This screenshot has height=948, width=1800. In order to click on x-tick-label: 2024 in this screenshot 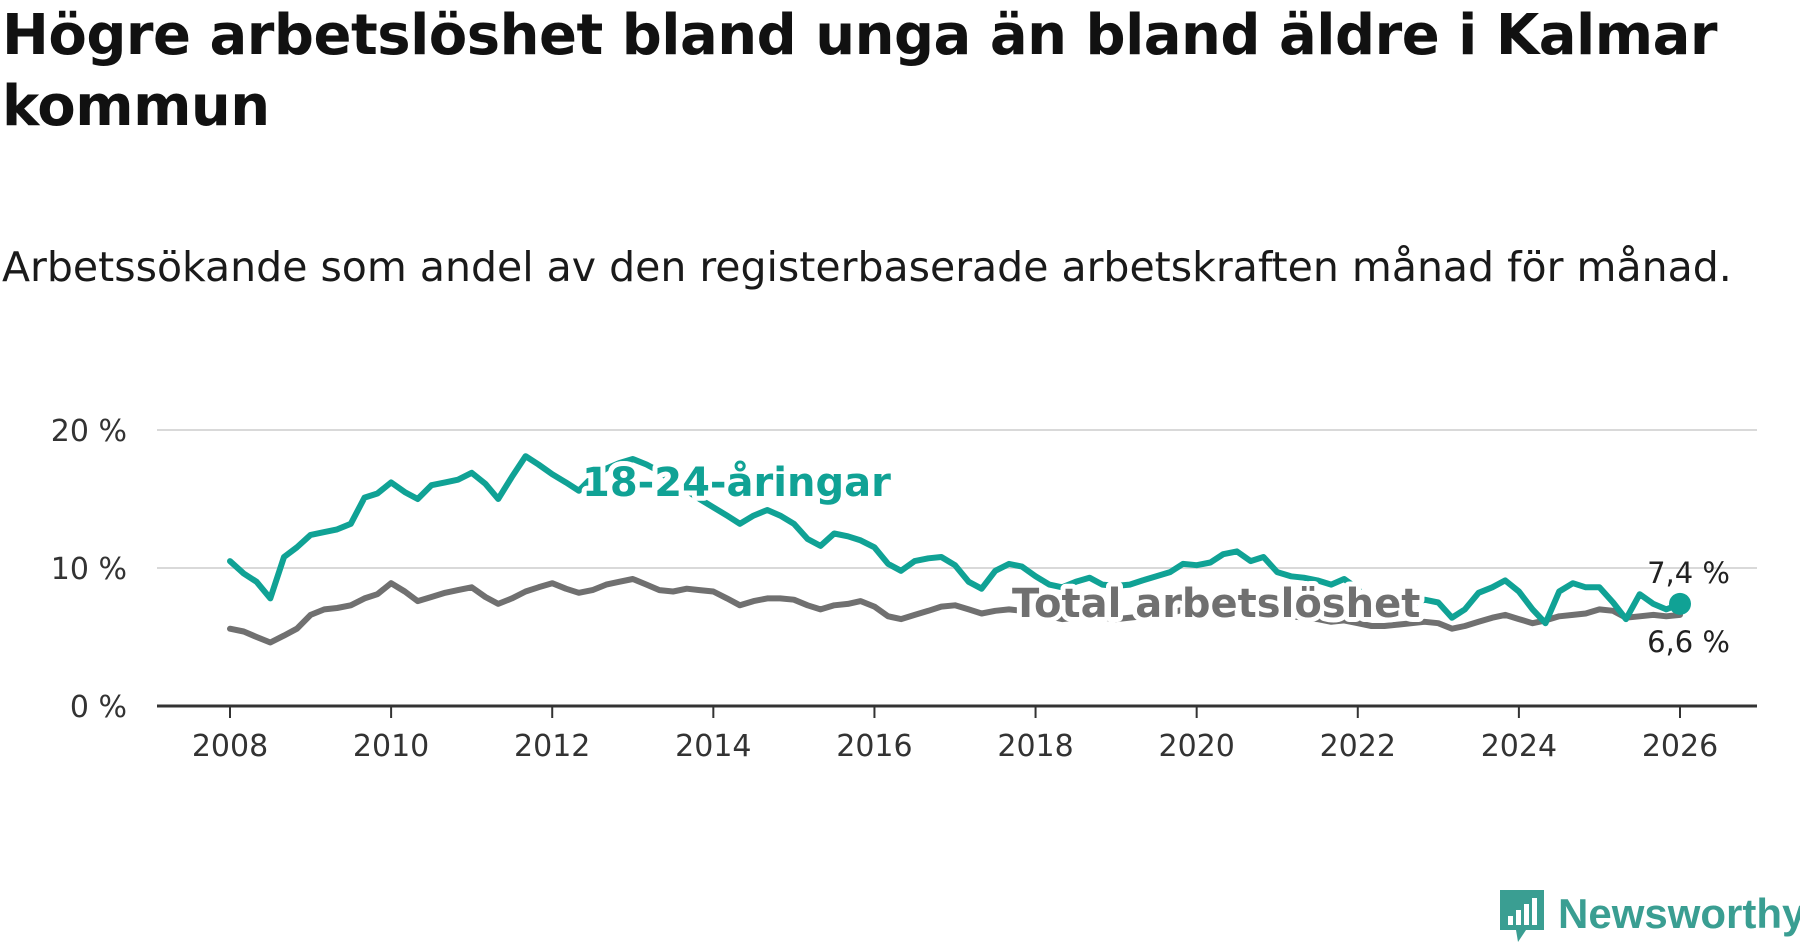, I will do `click(1519, 746)`.